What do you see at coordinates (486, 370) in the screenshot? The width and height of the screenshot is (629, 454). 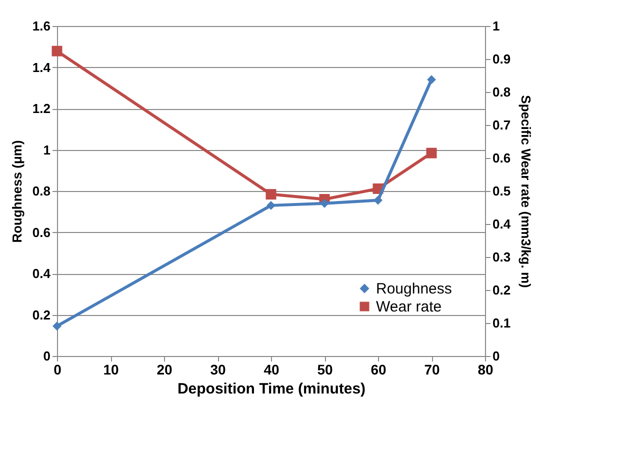 I see `x-tick-label: 80` at bounding box center [486, 370].